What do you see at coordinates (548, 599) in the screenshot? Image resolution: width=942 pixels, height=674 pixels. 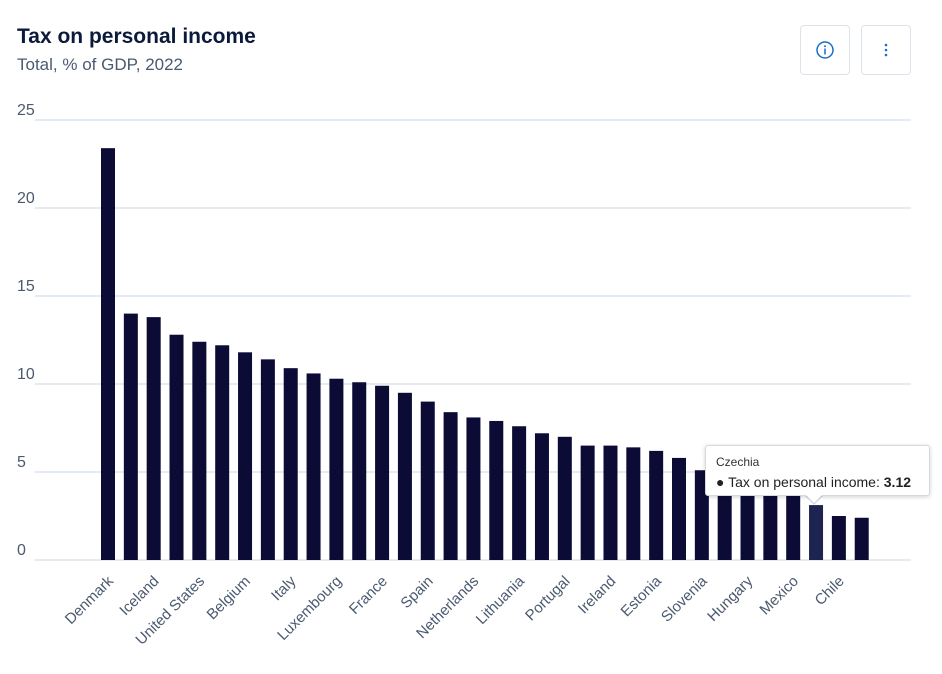 I see `x-category-label: Portugal` at bounding box center [548, 599].